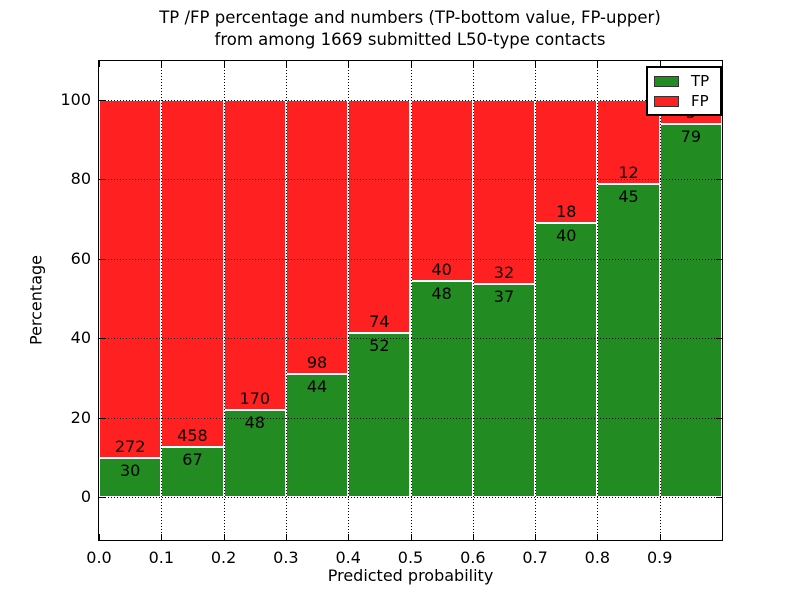  What do you see at coordinates (473, 557) in the screenshot?
I see `x-tick-label: 0.6` at bounding box center [473, 557].